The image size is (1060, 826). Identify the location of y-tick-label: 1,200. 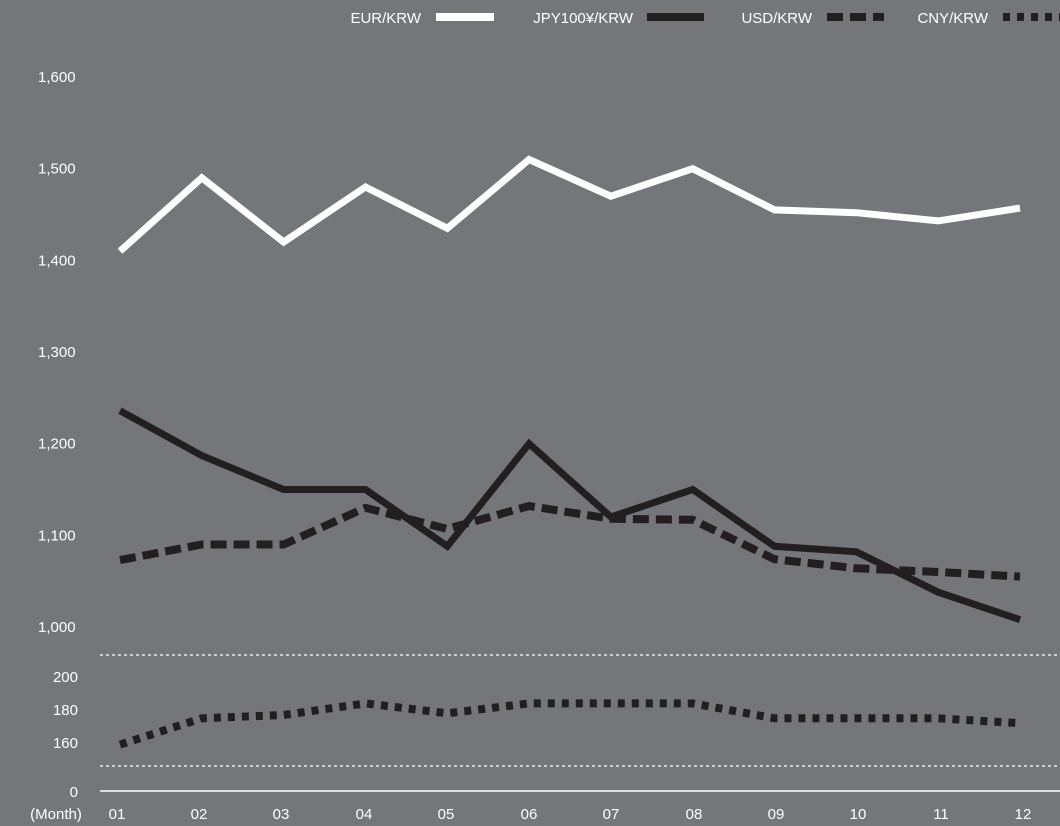
(57, 444).